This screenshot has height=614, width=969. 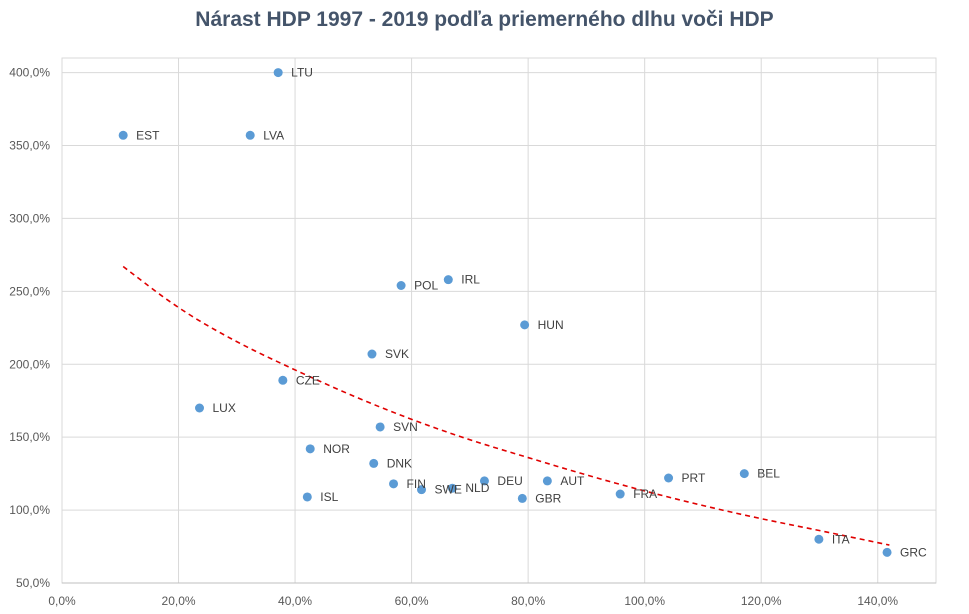 I want to click on data-point-nld, so click(x=452, y=488).